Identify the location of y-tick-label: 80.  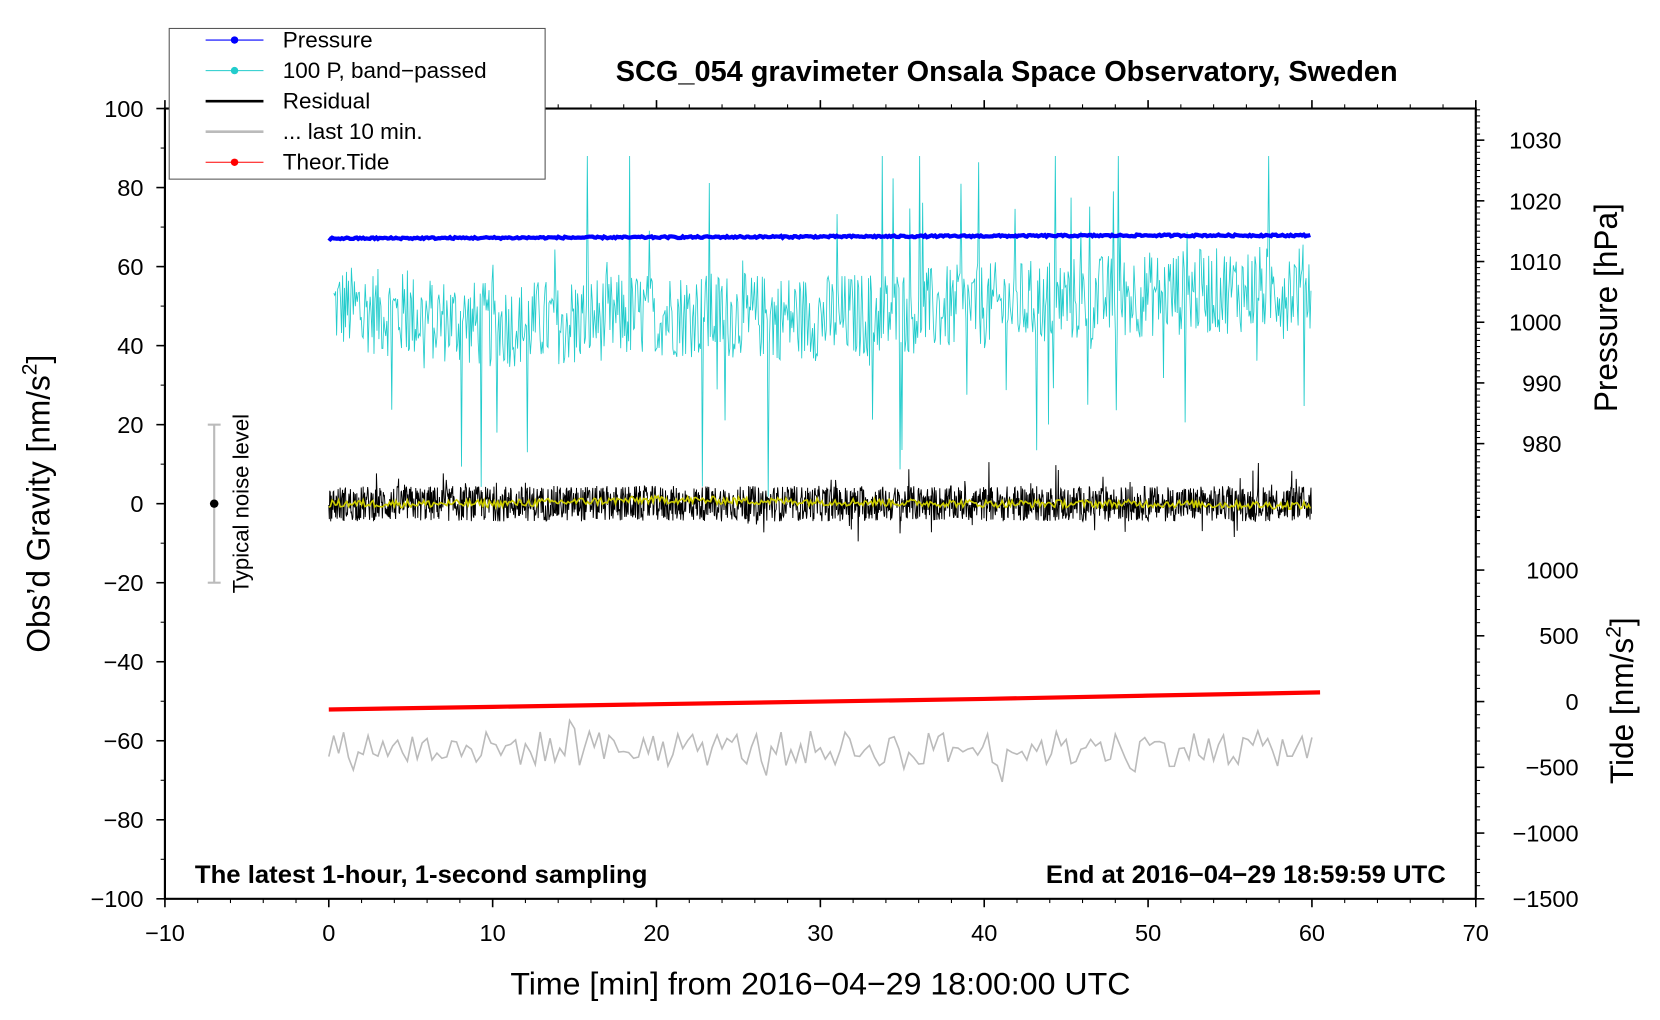
(130, 188).